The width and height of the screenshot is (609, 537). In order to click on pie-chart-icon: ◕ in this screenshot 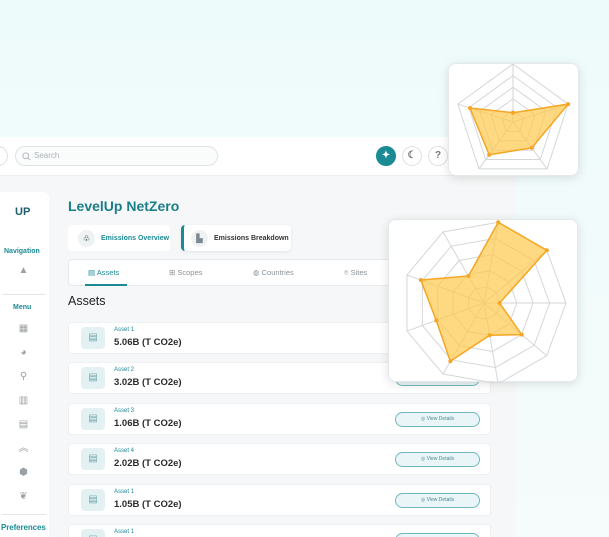, I will do `click(23, 352)`.